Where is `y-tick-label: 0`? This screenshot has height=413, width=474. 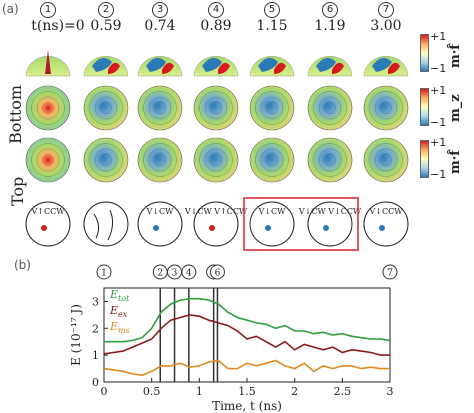
y-tick-label: 0 is located at coordinates (95, 382).